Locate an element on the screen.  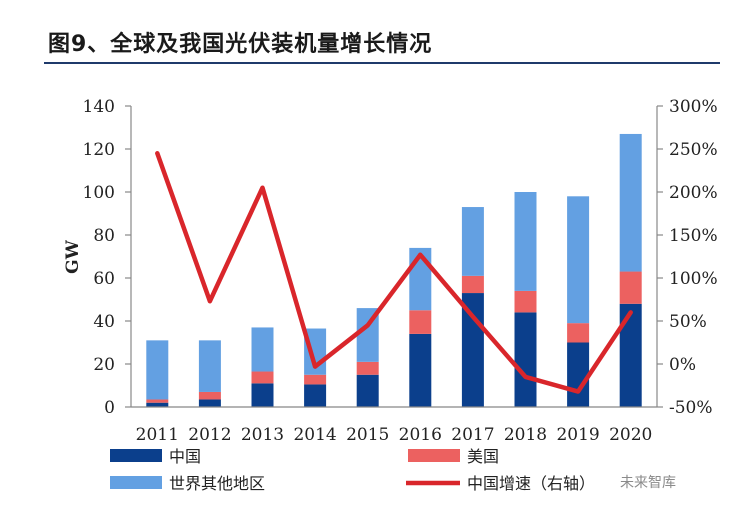
y2-tick-label: -50% is located at coordinates (691, 408).